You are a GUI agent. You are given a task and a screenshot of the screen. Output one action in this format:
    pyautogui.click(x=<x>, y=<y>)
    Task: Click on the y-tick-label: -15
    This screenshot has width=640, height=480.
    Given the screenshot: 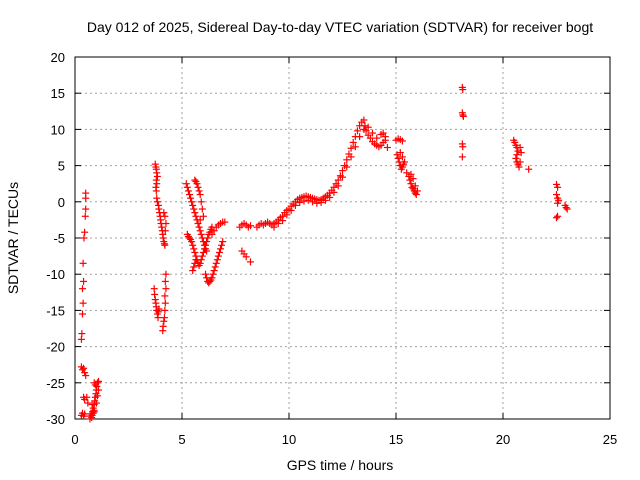 What is the action you would take?
    pyautogui.click(x=55, y=310)
    